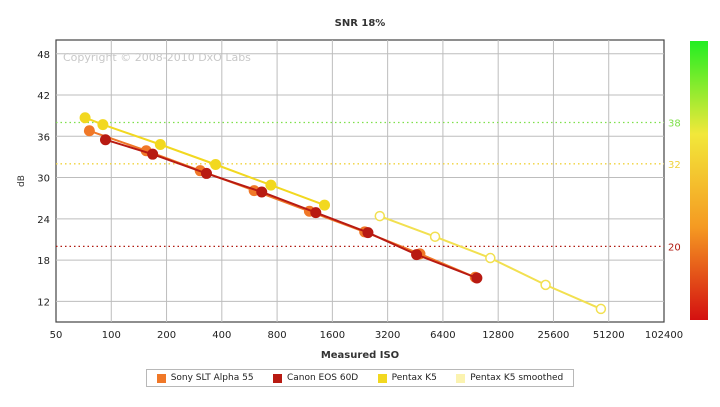 The width and height of the screenshot is (720, 407). I want to click on series-pentax-k5-smoothed, so click(490, 262).